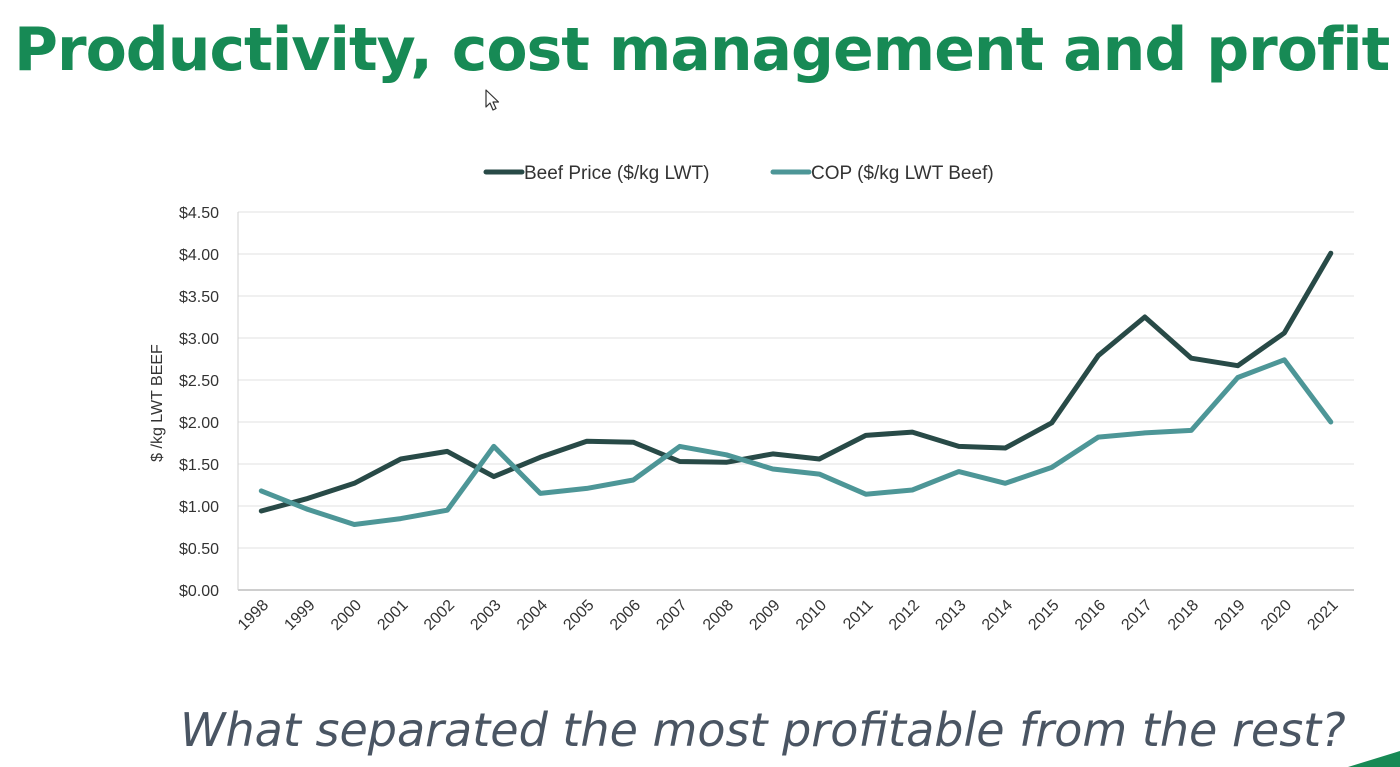 The width and height of the screenshot is (1400, 767). I want to click on x-tick-label: 2003, so click(485, 615).